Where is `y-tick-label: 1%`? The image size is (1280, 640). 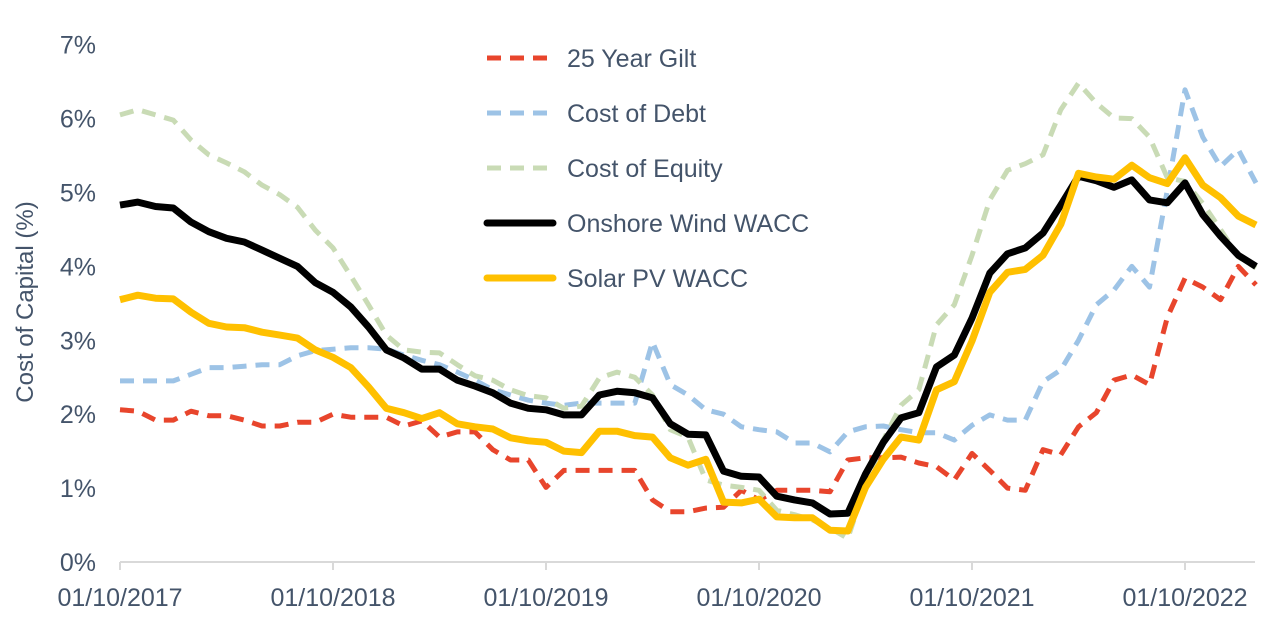
y-tick-label: 1% is located at coordinates (78, 489).